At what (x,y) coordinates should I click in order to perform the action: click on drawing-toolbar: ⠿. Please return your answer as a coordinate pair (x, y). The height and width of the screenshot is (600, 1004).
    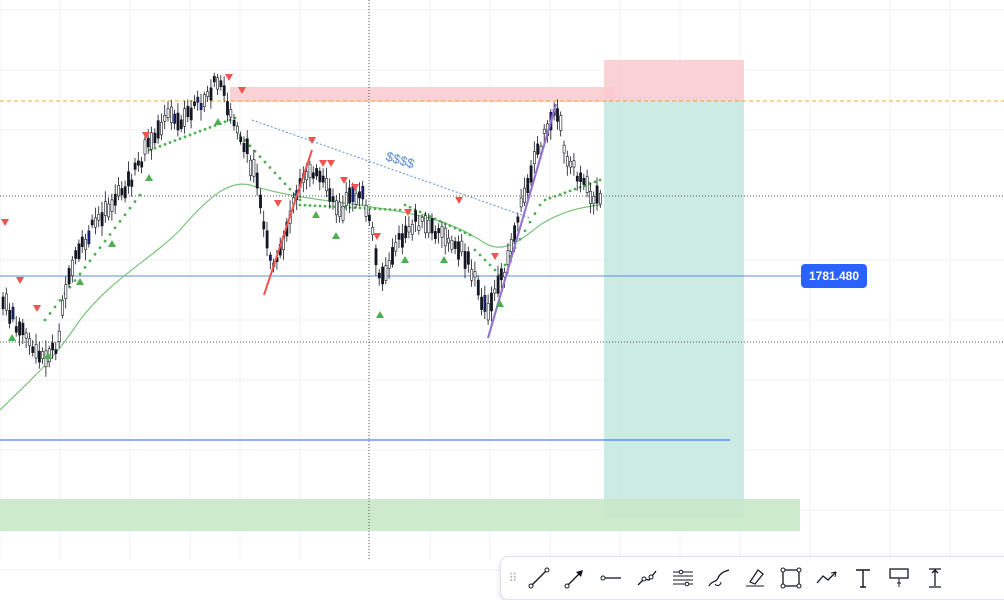
    Looking at the image, I should click on (752, 578).